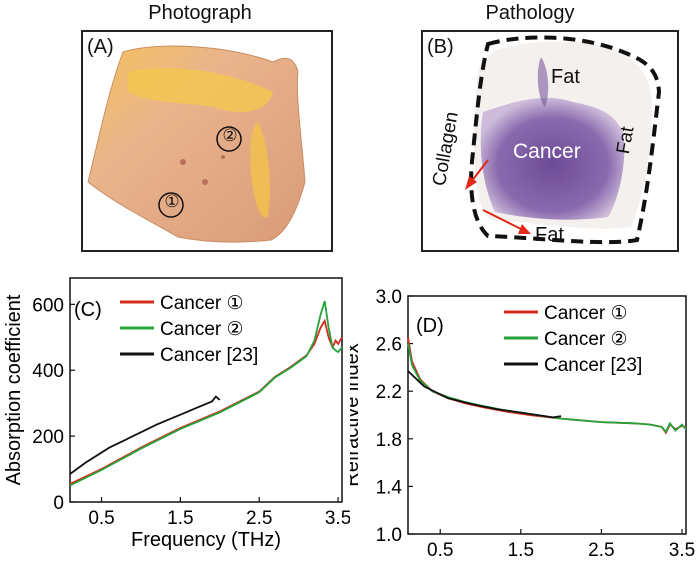  Describe the element at coordinates (172, 201) in the screenshot. I see `marker-1: ①` at that location.